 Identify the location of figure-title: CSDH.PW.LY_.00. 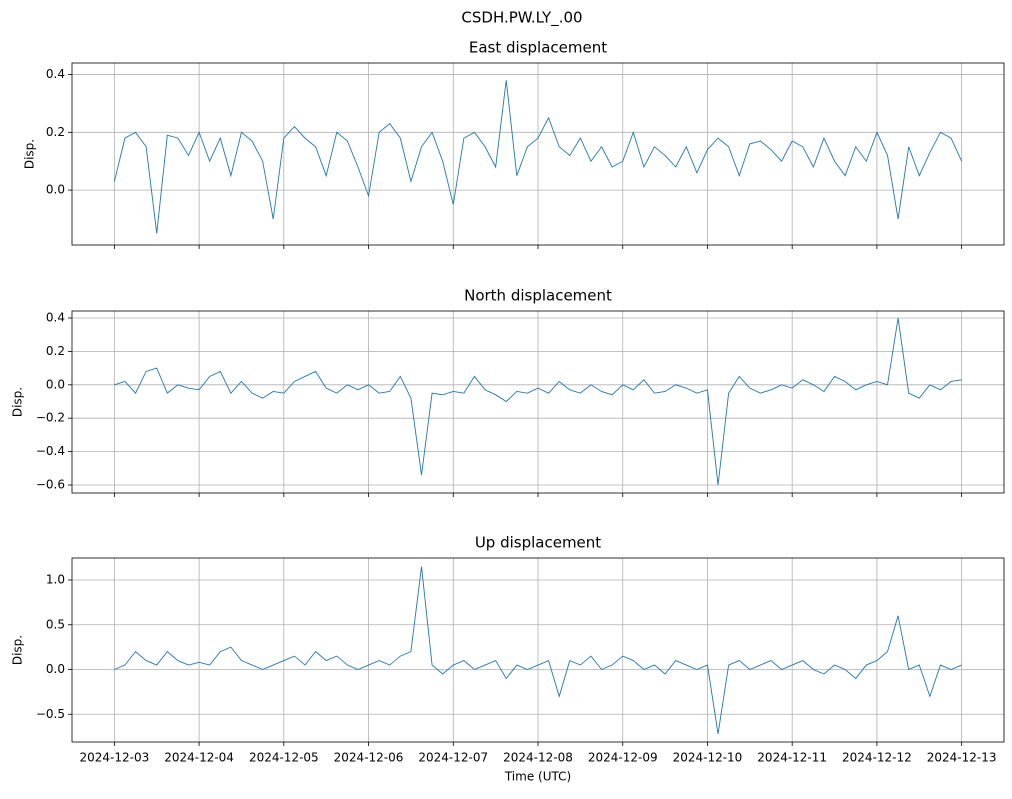
(521, 18).